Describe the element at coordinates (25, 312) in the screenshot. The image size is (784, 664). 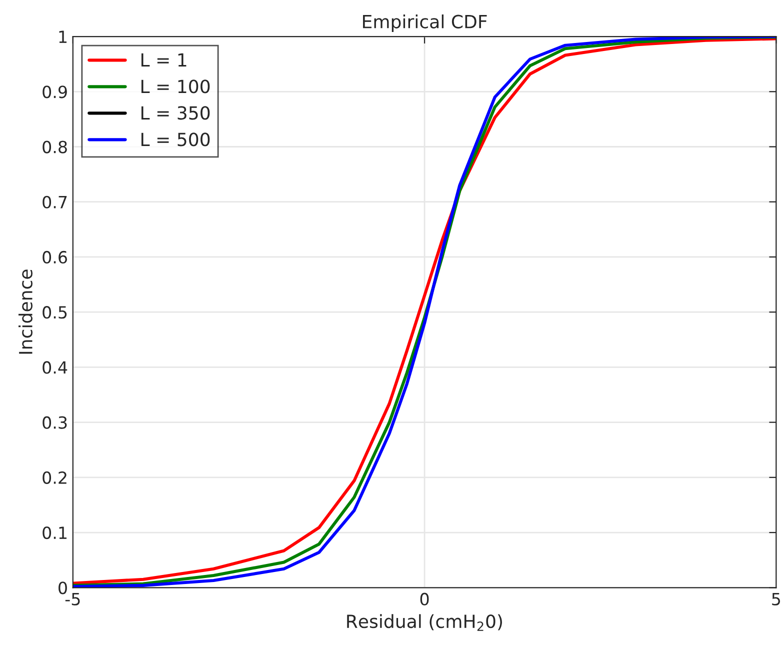
I see `y-axis-title: Incidence` at that location.